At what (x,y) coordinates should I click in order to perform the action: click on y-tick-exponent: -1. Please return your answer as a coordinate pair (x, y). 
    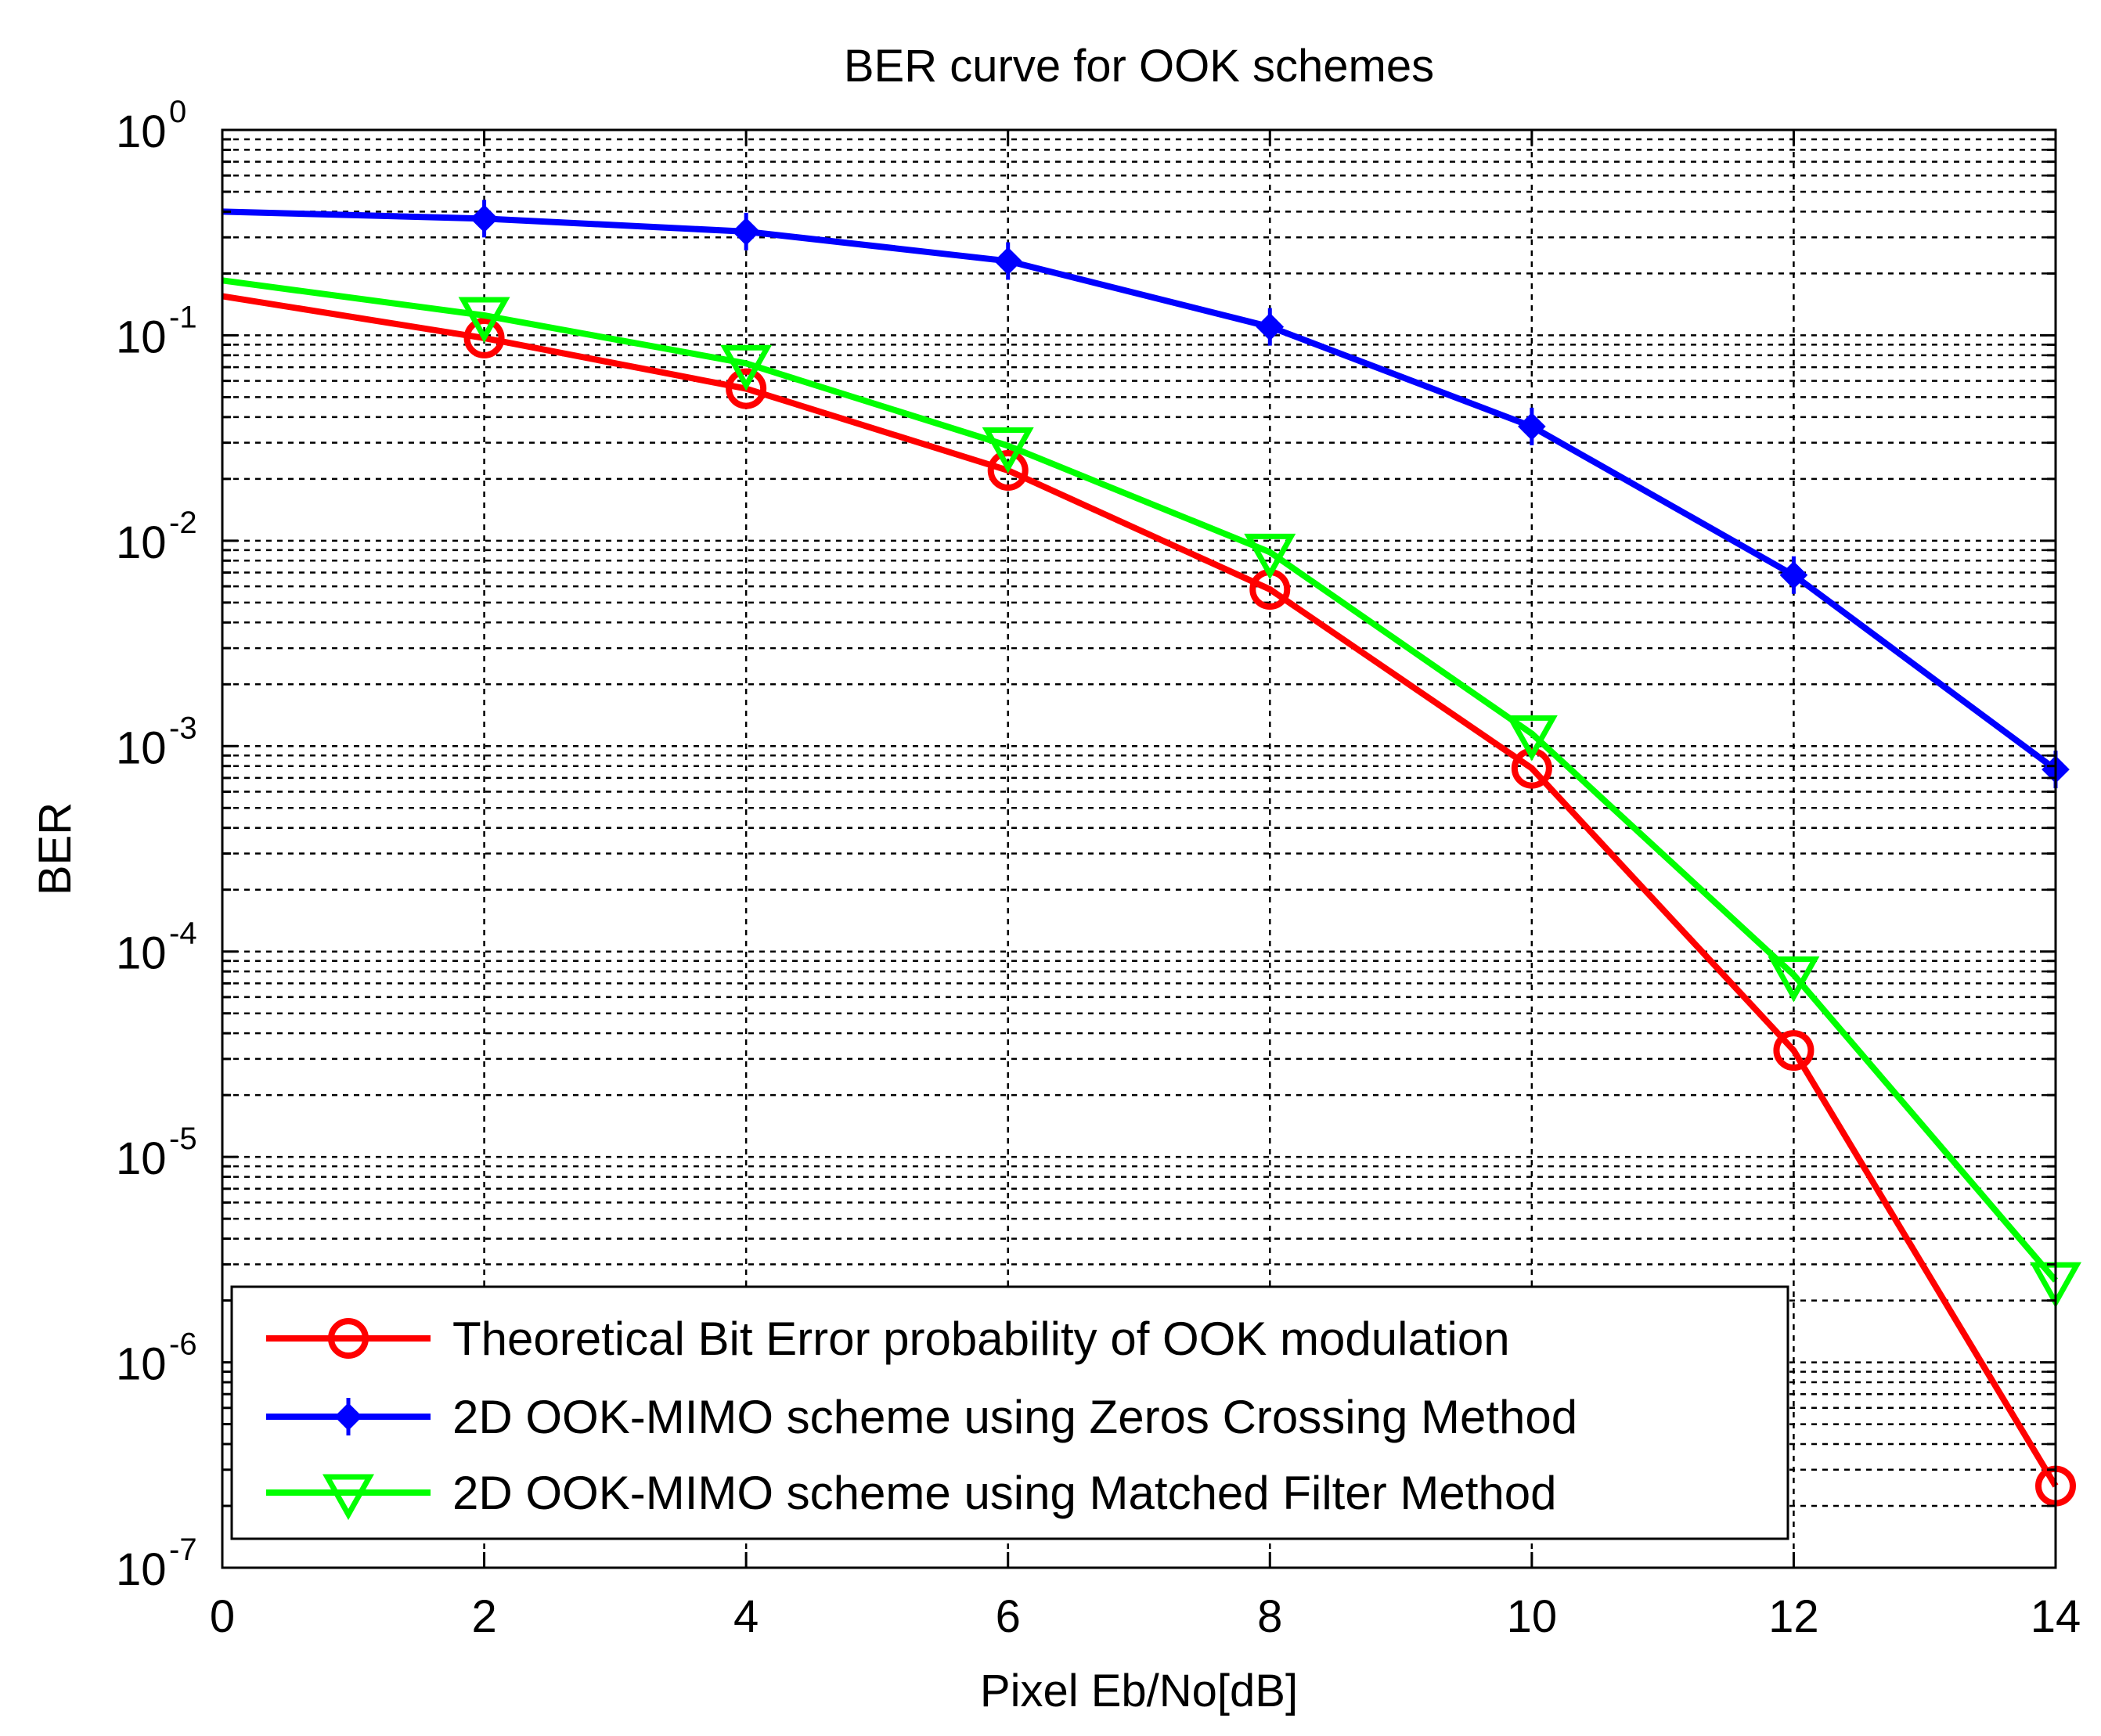
    Looking at the image, I should click on (183, 317).